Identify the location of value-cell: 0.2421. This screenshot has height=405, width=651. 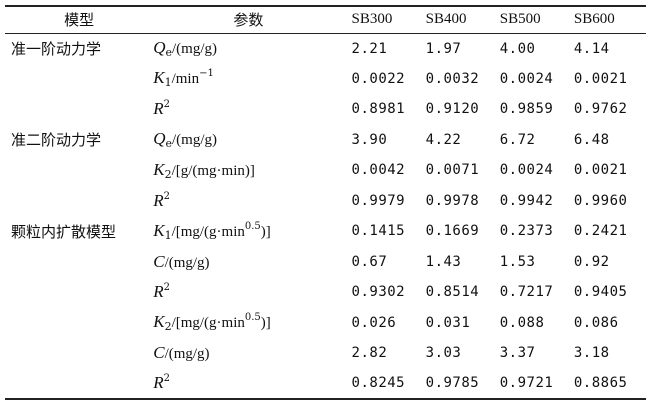
(600, 231).